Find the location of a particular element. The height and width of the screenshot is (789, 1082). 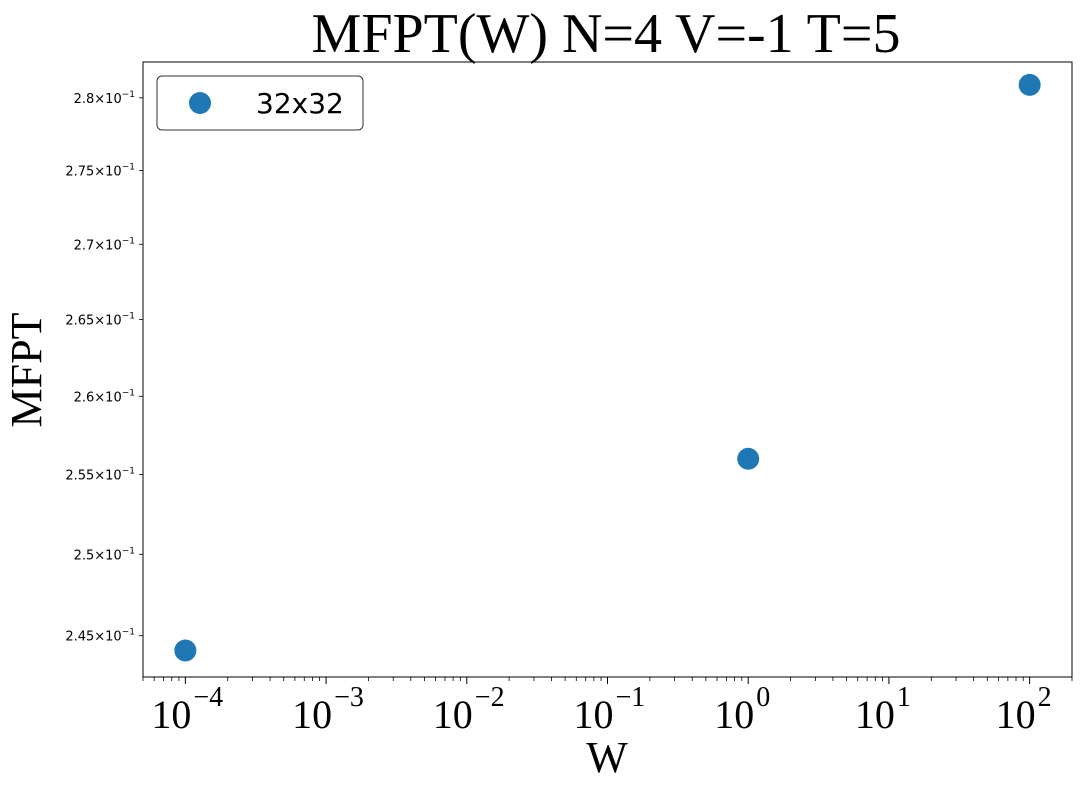

legend-box is located at coordinates (260, 103).